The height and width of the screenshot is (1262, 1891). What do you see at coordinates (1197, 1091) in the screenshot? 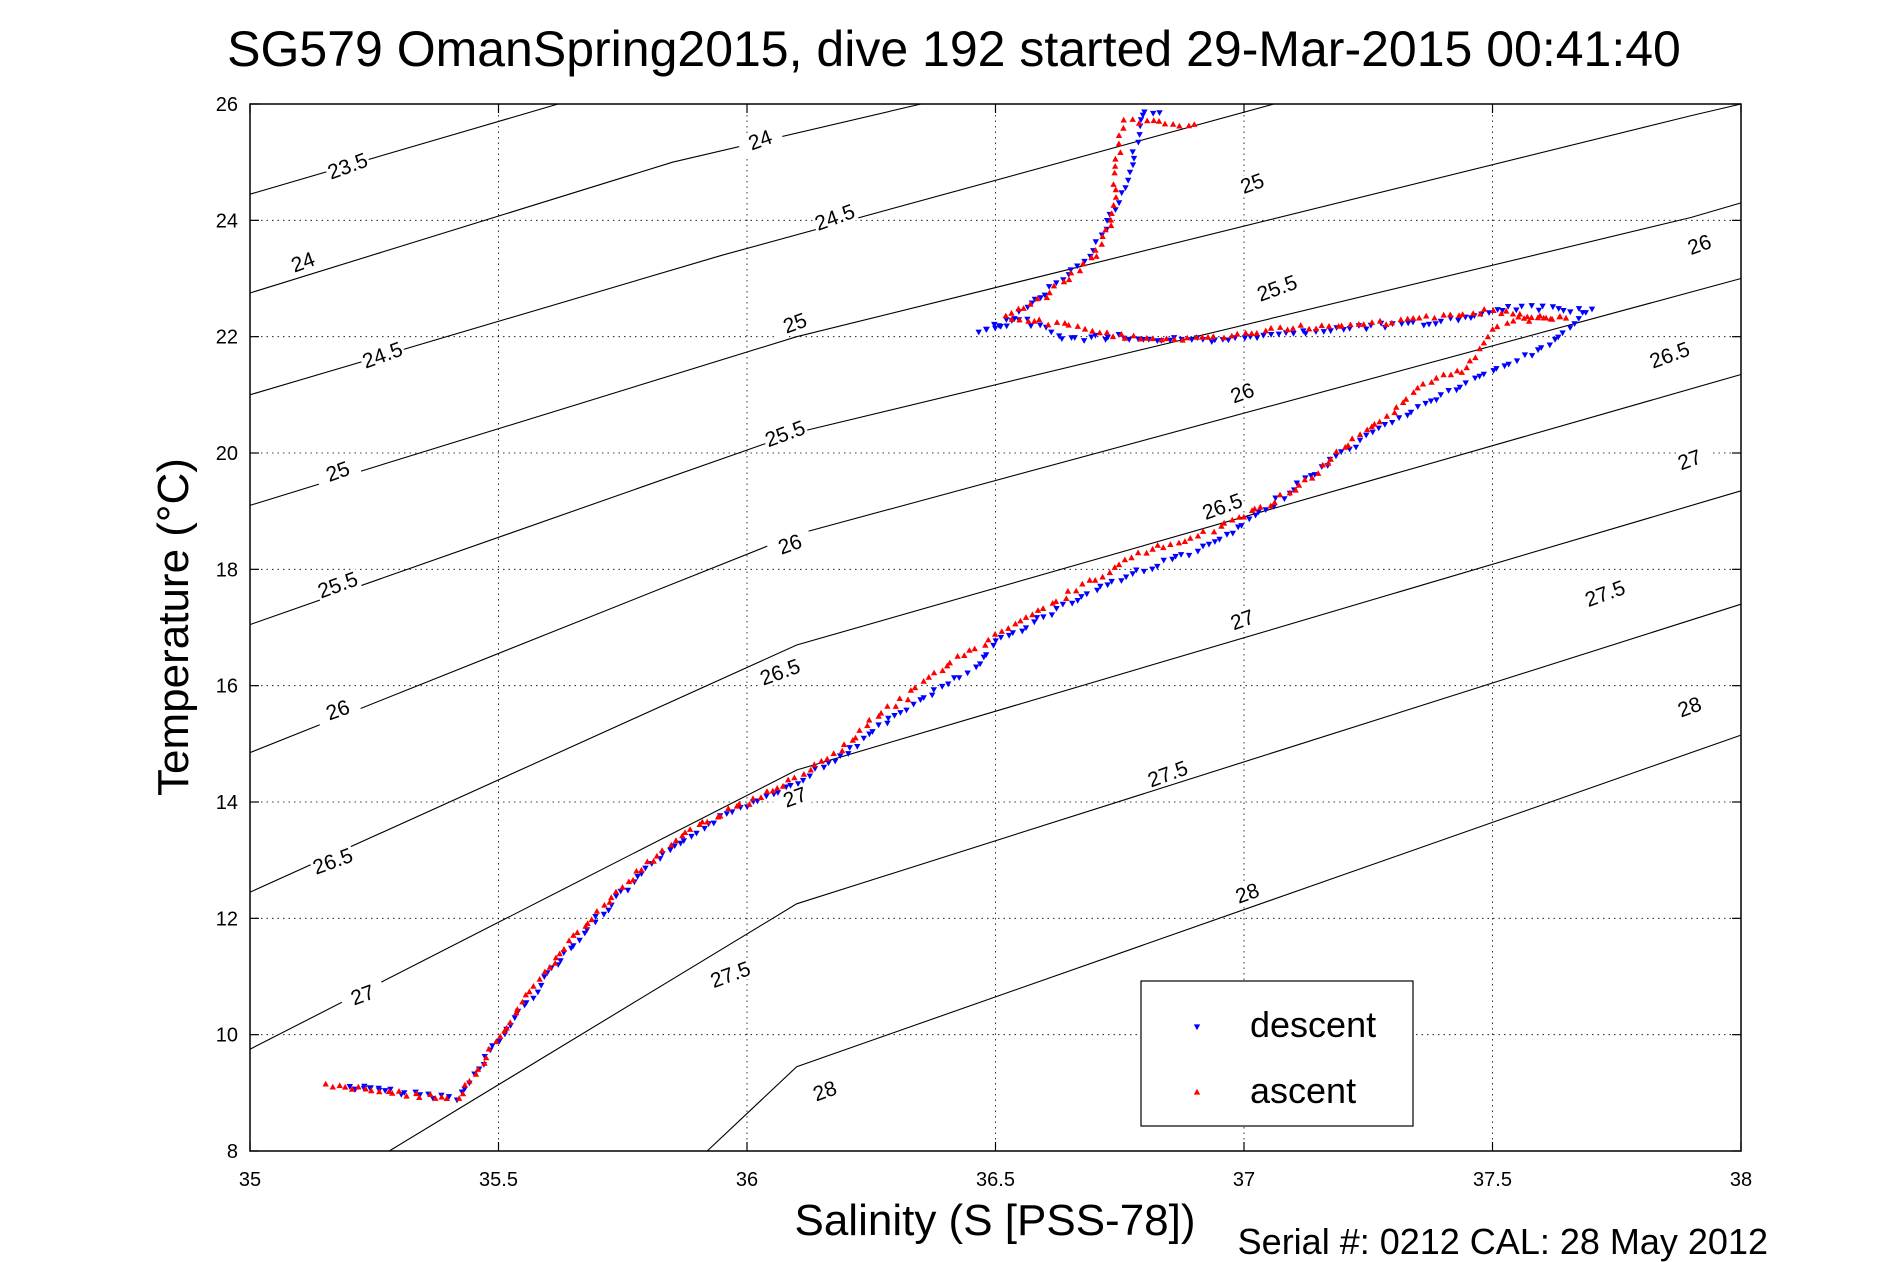
I see `legend-marker-ascent` at bounding box center [1197, 1091].